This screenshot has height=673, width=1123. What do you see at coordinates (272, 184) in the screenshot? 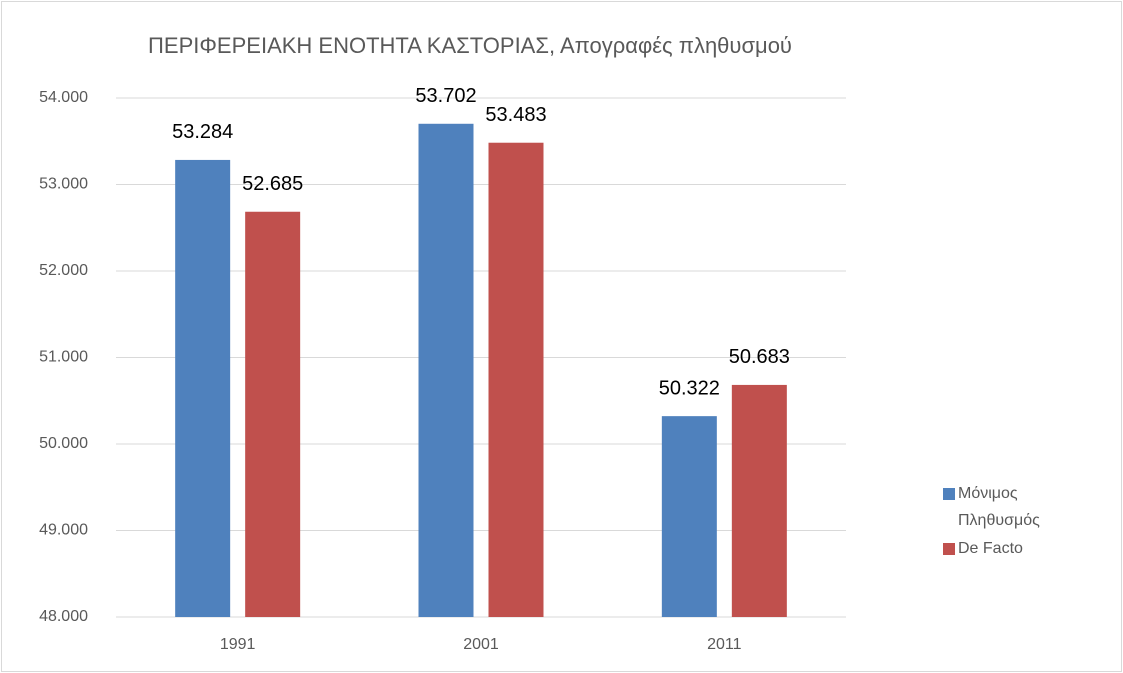
I see `value-label: 52.685` at bounding box center [272, 184].